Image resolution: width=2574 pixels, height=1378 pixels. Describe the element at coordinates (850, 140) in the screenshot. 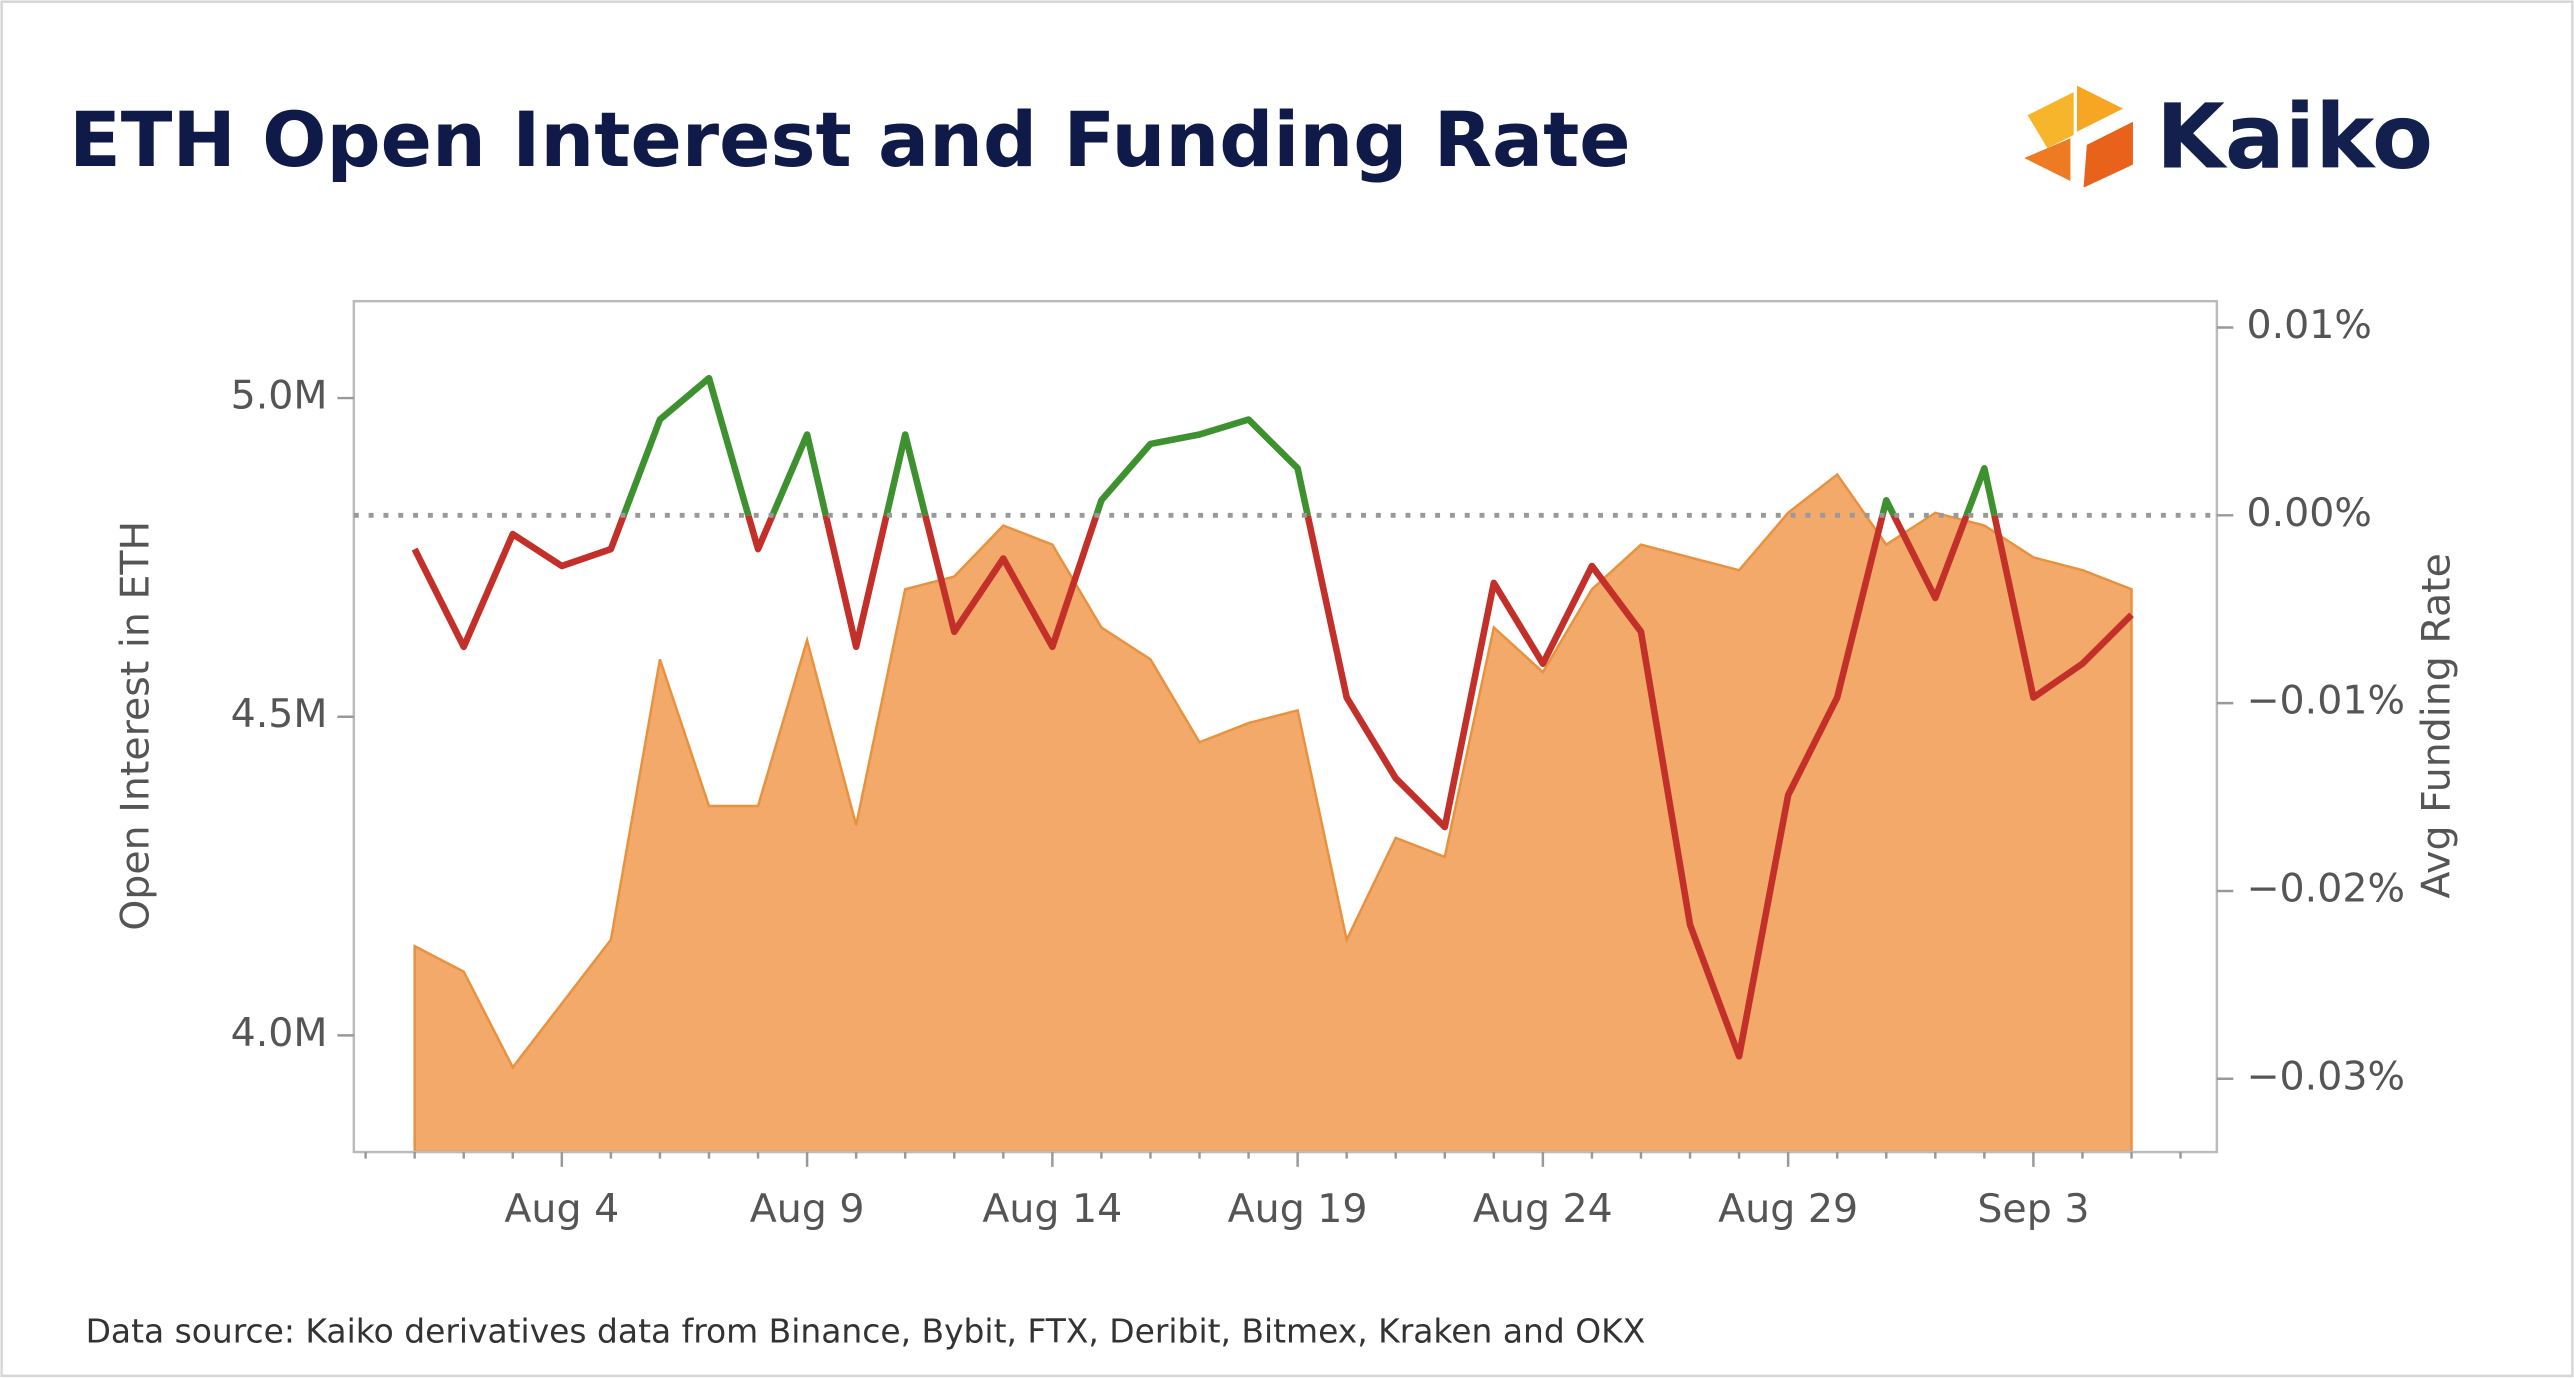

I see `chart-title: ETH Open Interest and Funding Rate` at that location.